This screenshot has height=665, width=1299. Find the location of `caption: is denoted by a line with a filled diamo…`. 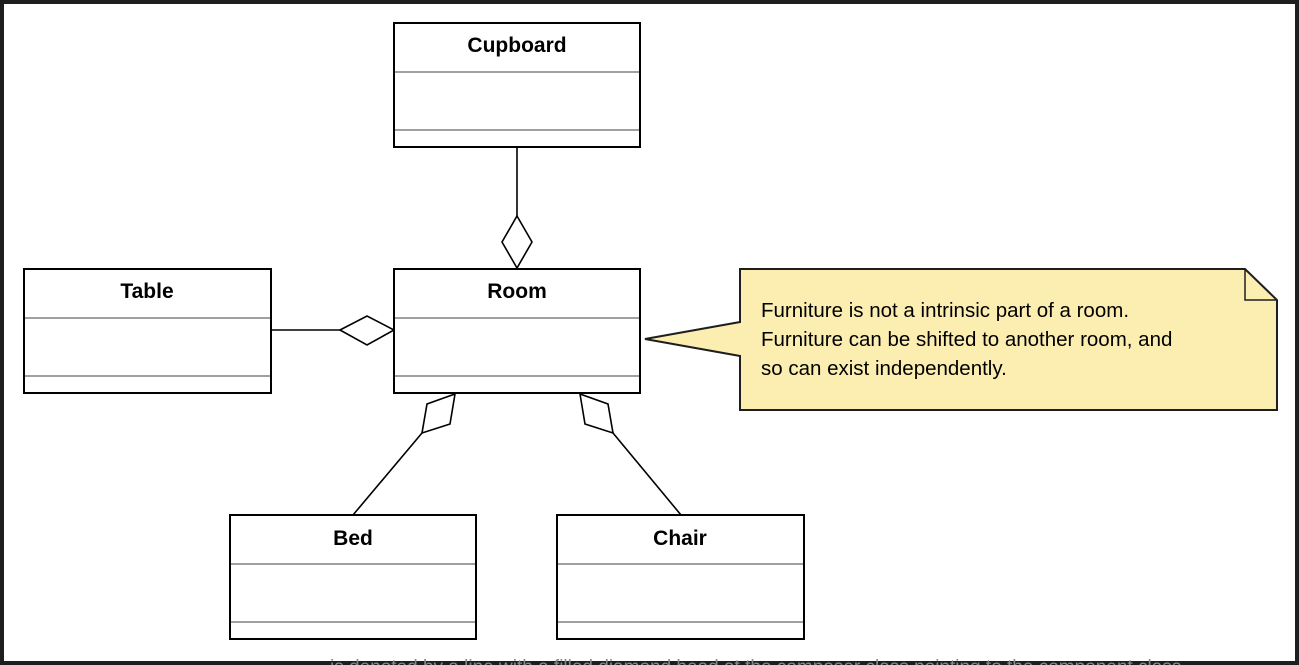

caption: is denoted by a line with a filled diamo… is located at coordinates (758, 661).